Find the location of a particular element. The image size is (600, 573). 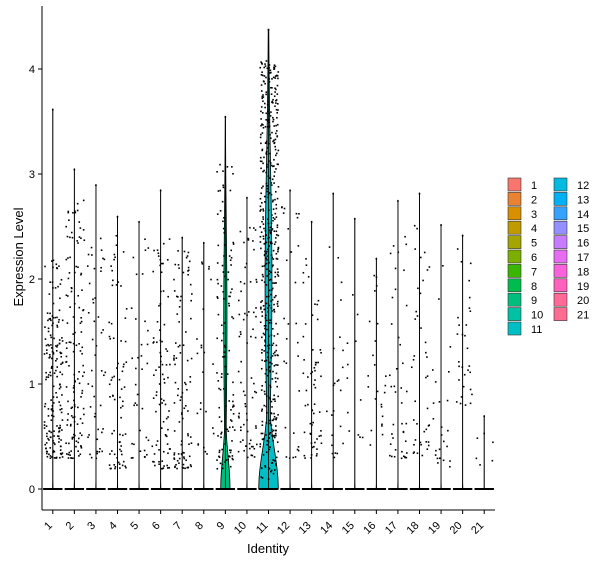

legend-label-17: 17 is located at coordinates (583, 258).